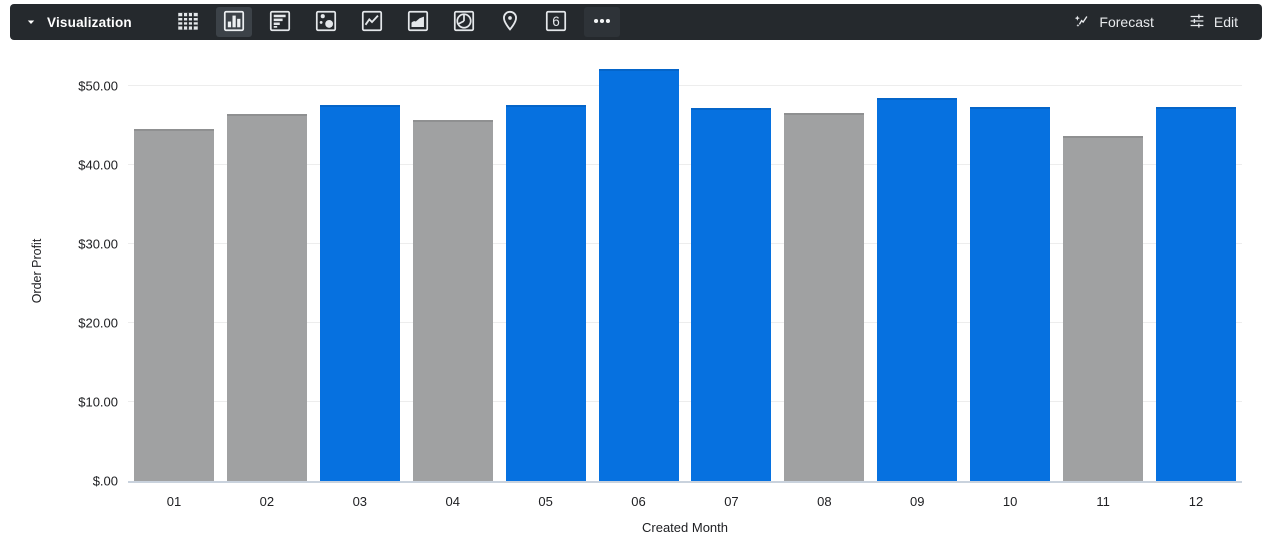 This screenshot has height=560, width=1272. Describe the element at coordinates (37, 271) in the screenshot. I see `y-axis-title: Order Profit` at that location.